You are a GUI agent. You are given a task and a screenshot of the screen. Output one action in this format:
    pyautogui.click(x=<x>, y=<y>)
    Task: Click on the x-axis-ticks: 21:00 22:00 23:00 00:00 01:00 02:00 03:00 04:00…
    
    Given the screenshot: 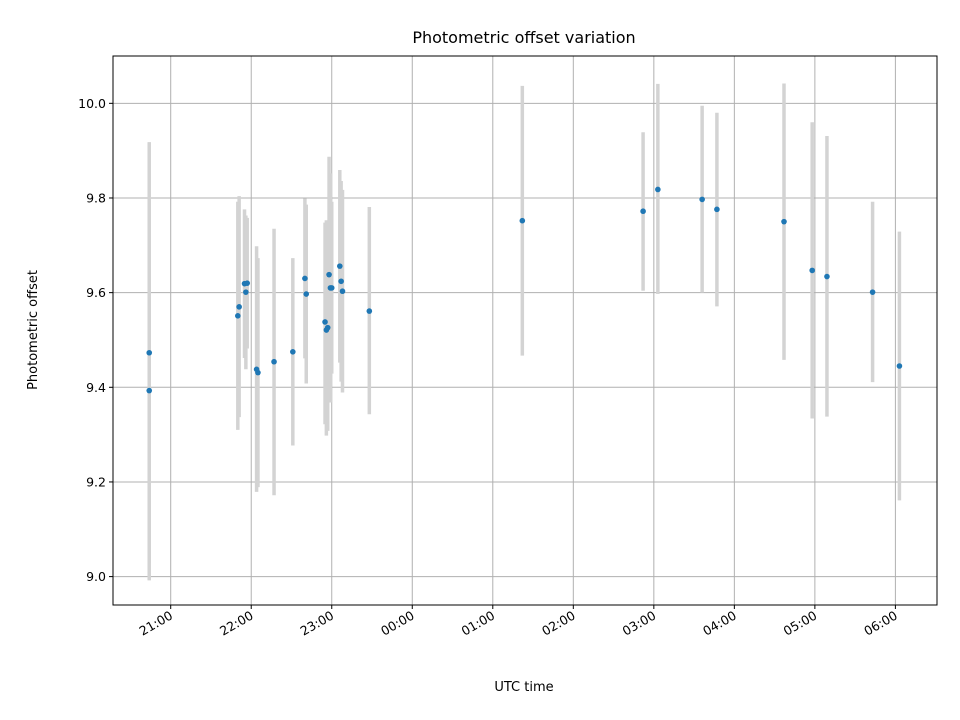 What is the action you would take?
    pyautogui.click(x=518, y=622)
    